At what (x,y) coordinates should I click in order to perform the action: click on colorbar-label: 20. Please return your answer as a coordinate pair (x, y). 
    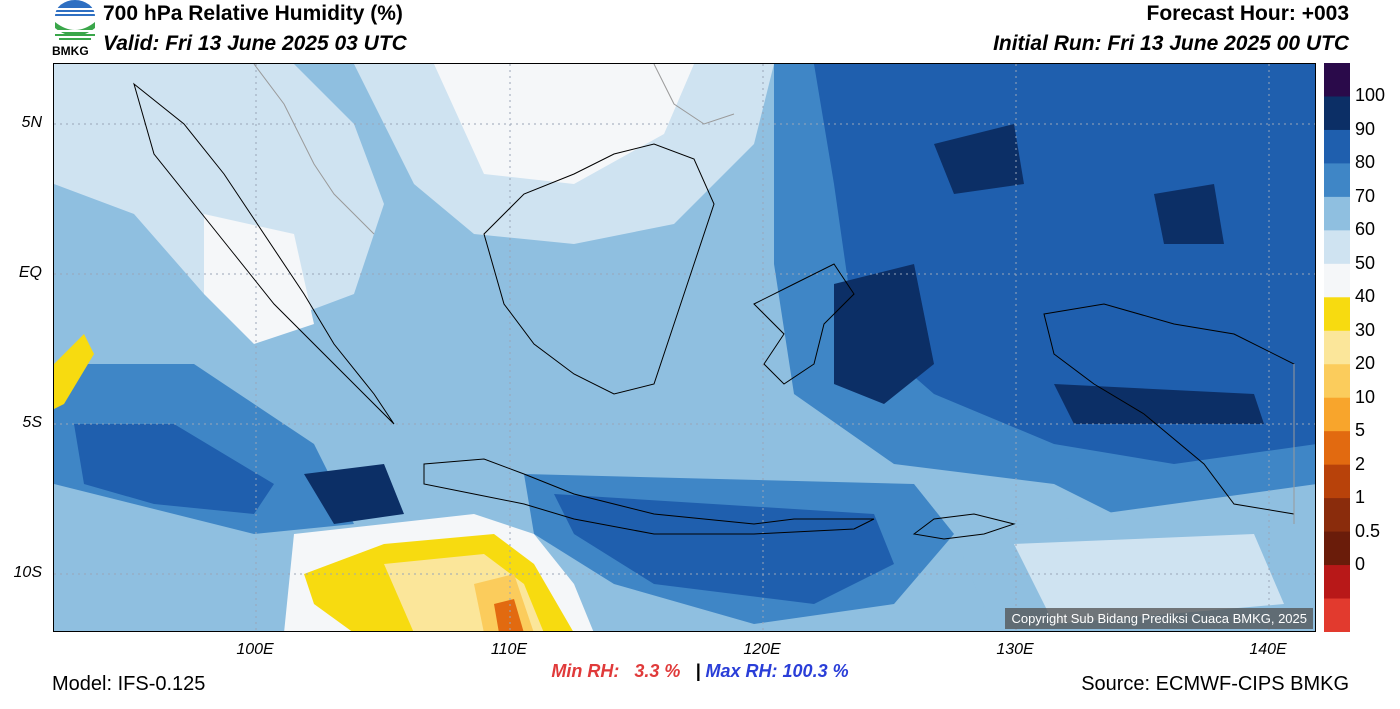
    Looking at the image, I should click on (1365, 363).